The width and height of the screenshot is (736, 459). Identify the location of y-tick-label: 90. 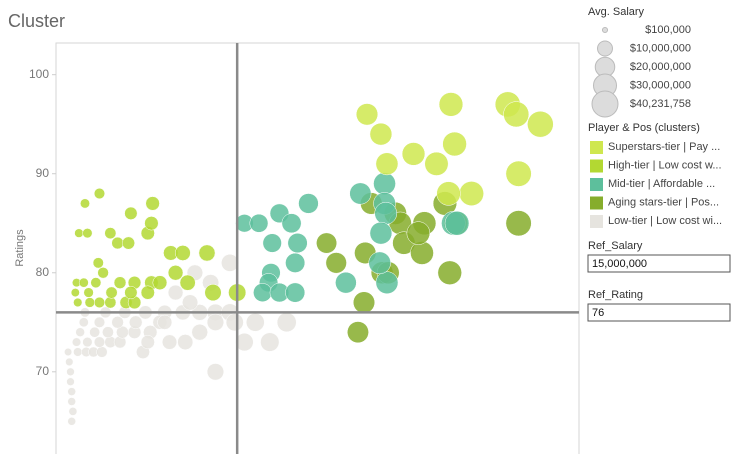
(43, 173).